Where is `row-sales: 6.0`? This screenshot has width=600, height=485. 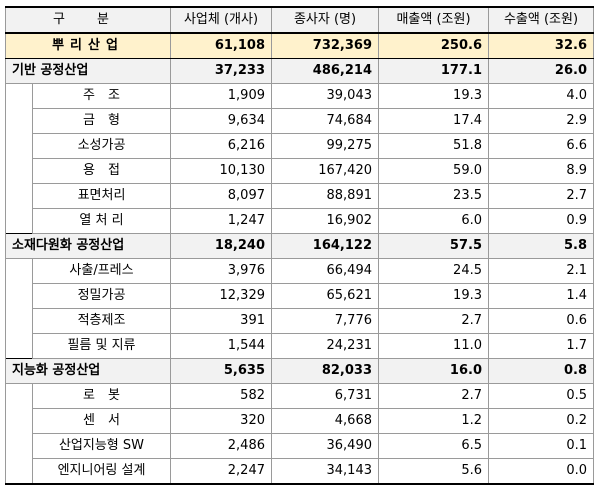
row-sales: 6.0 is located at coordinates (433, 221).